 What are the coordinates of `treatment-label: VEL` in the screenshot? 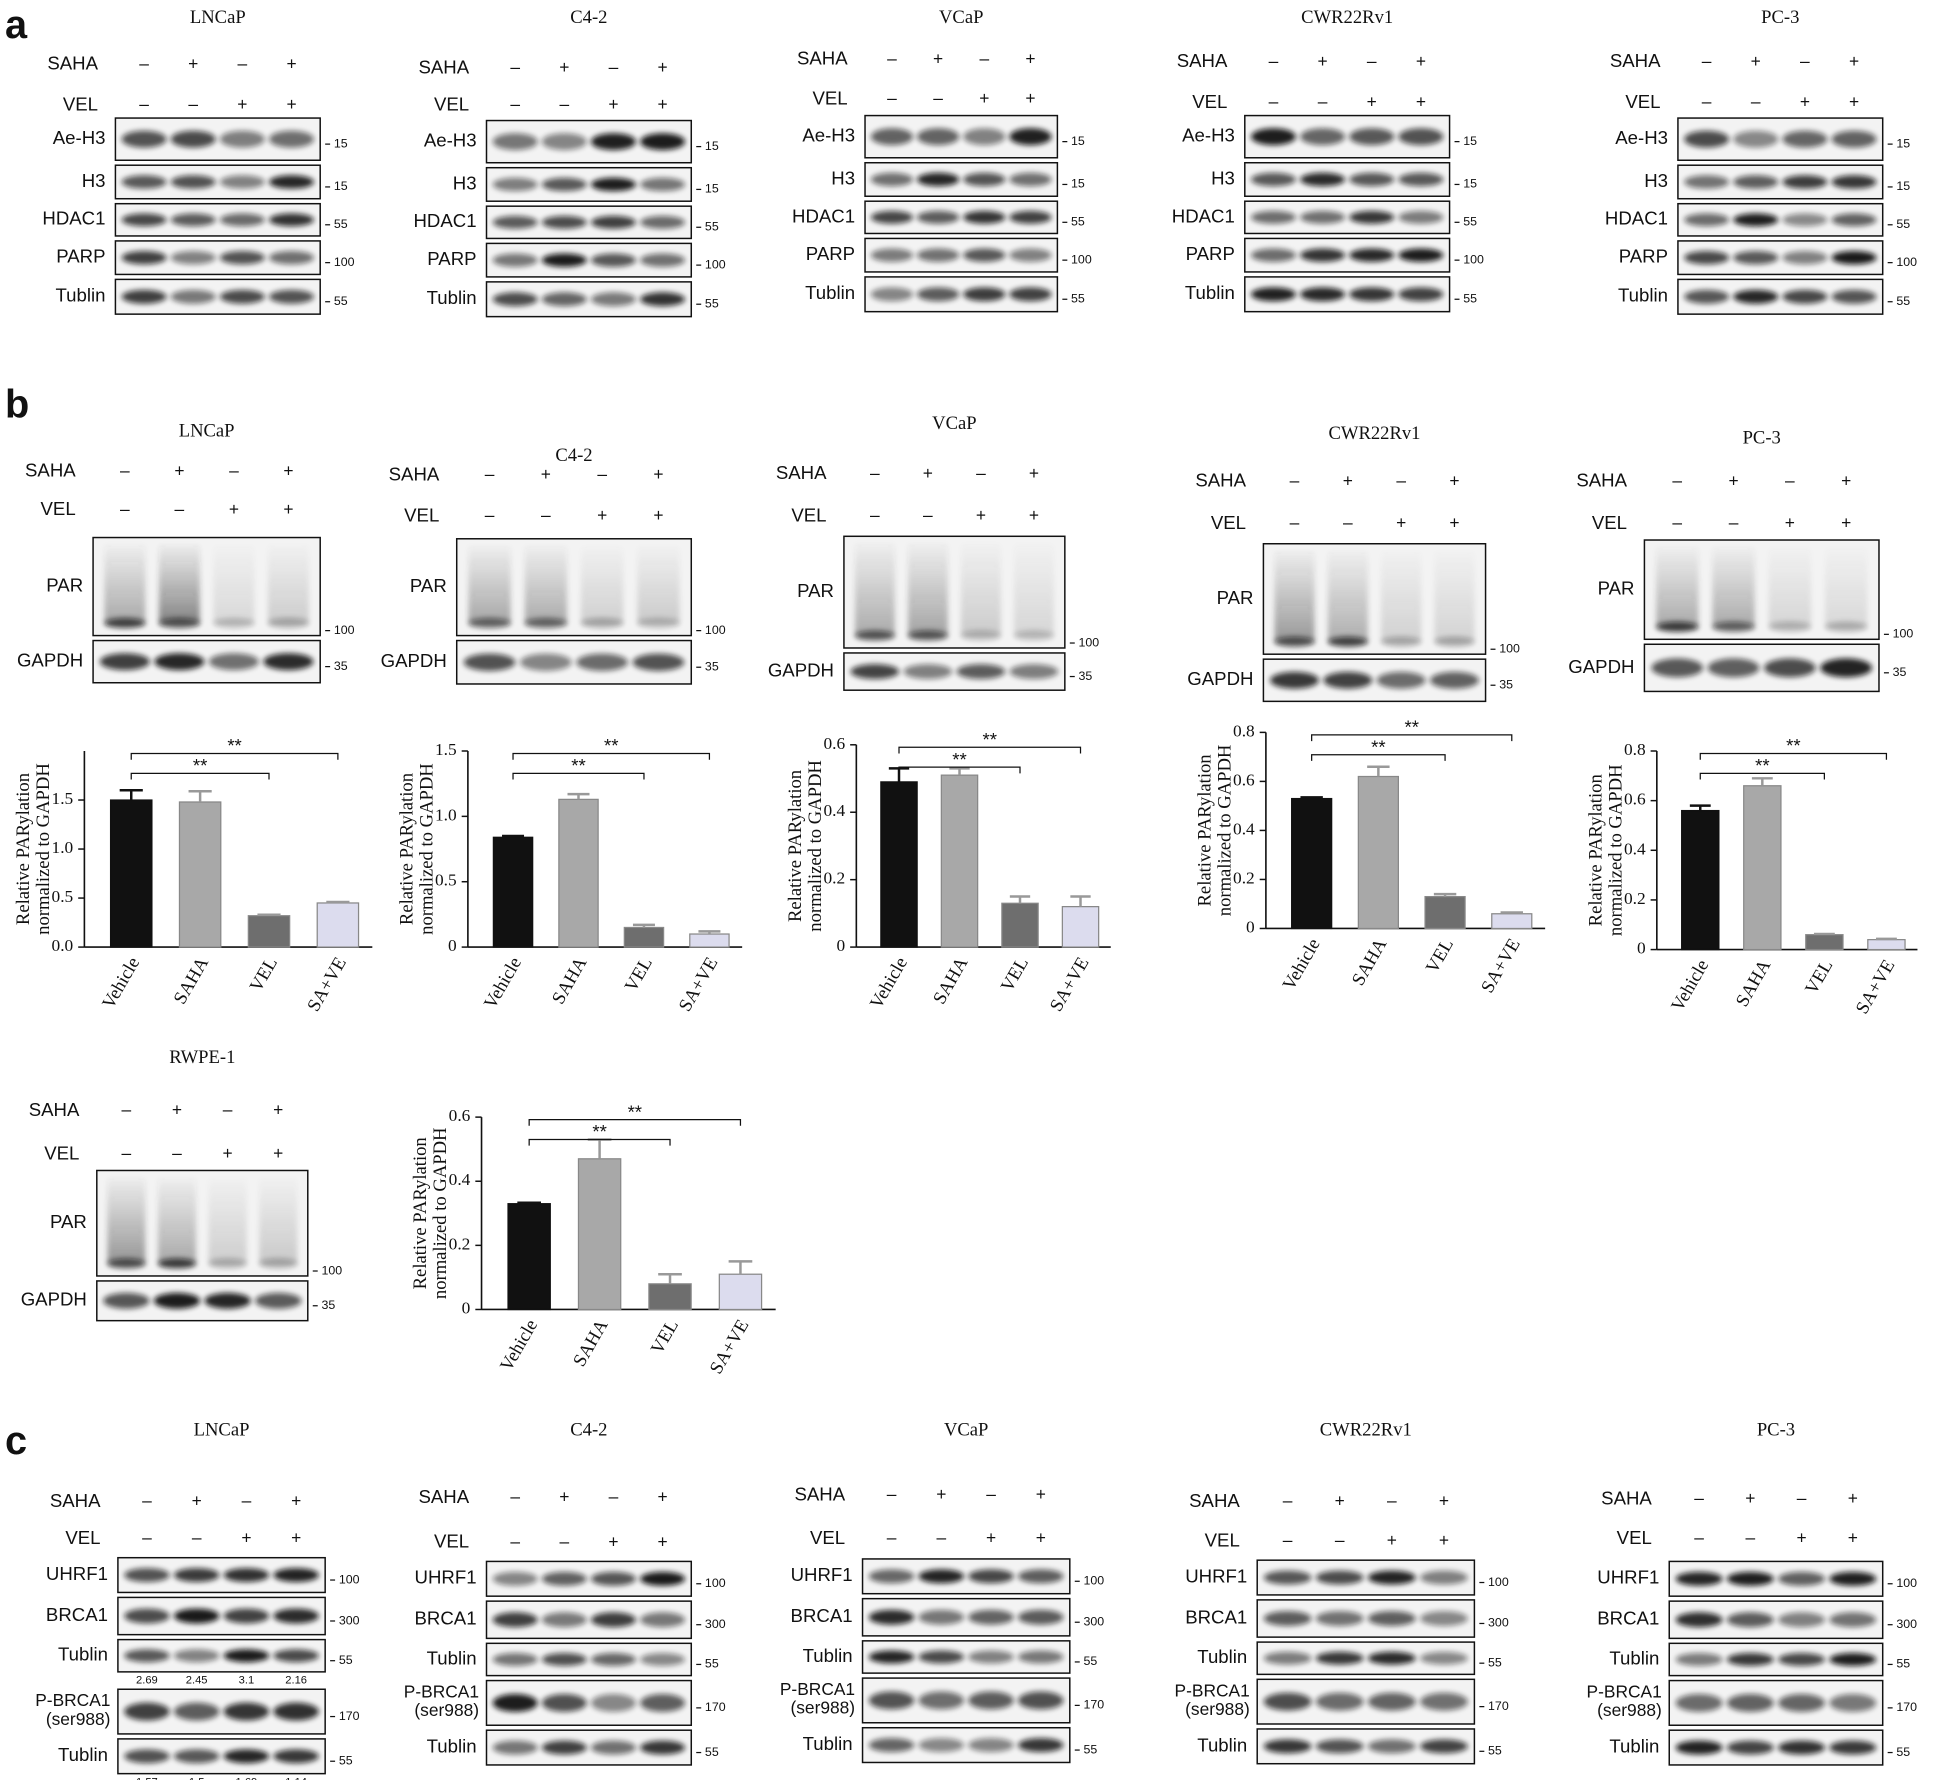 It's located at (1209, 101).